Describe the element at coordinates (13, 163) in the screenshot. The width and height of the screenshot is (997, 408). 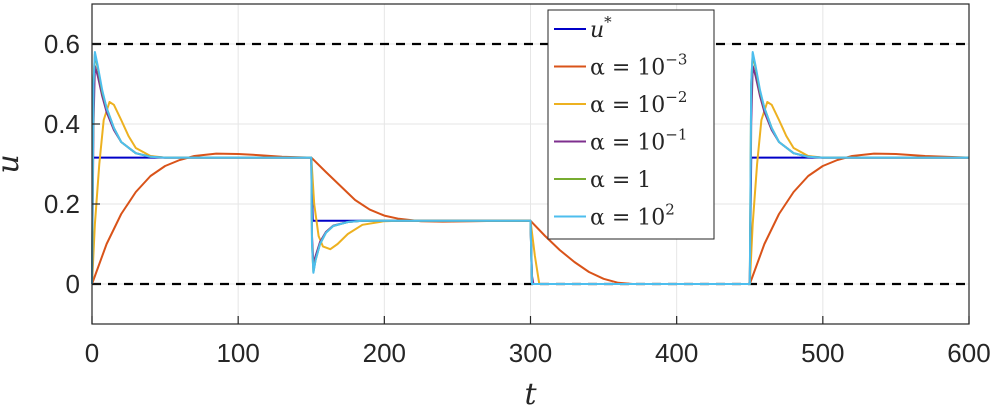
I see `y-axis-label: u` at that location.